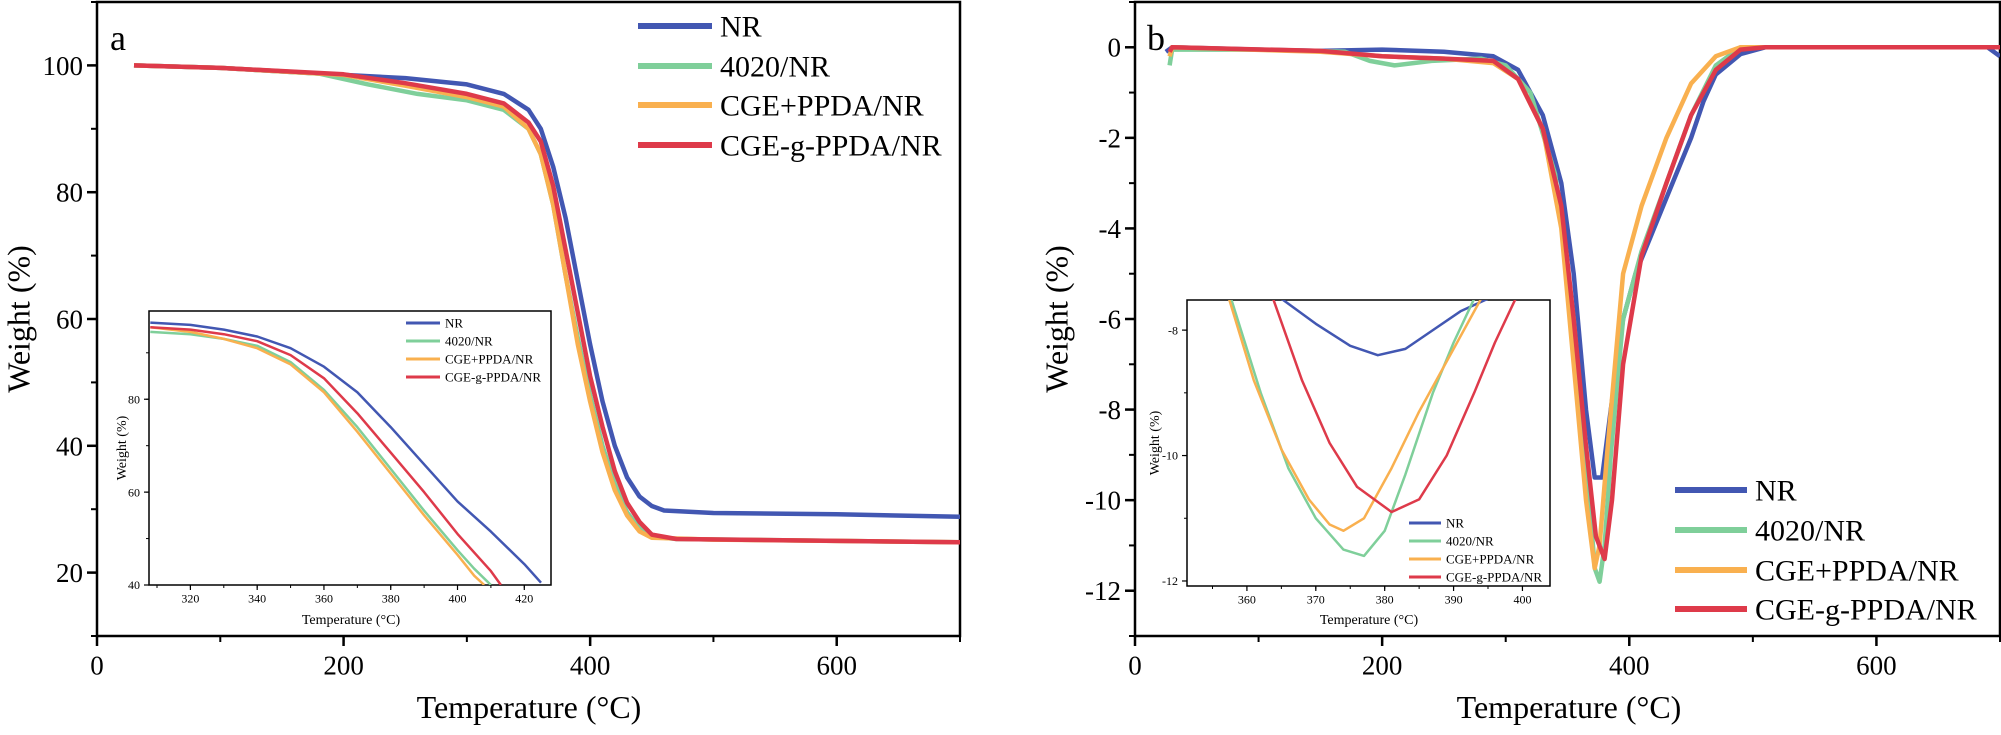 Image resolution: width=2001 pixels, height=735 pixels. I want to click on chart-a-inset-y-tick-label: 40, so click(134, 585).